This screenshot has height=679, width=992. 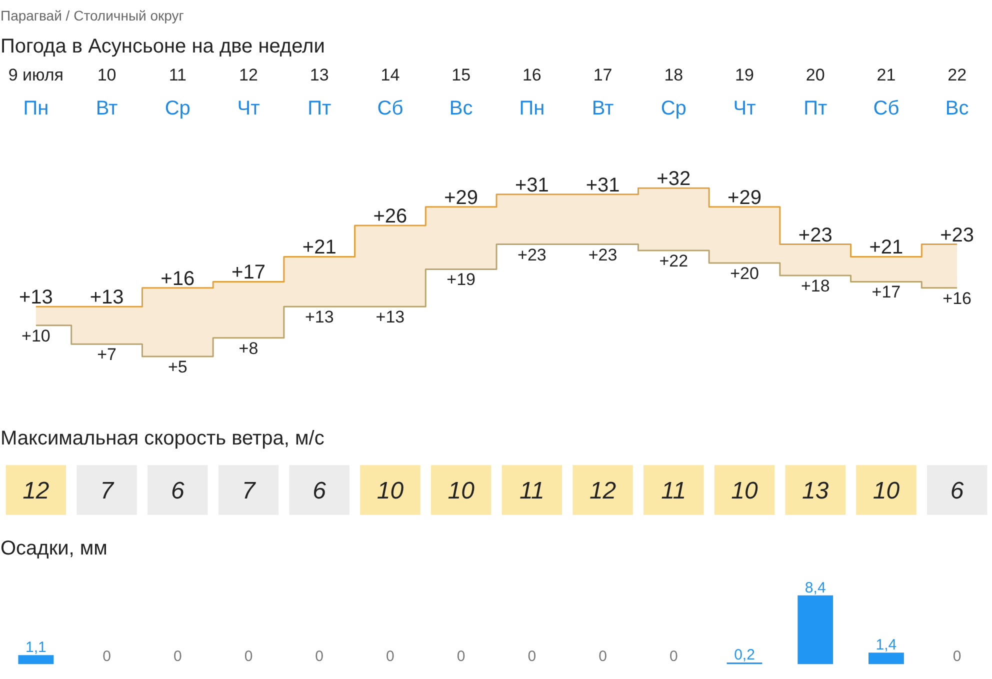 What do you see at coordinates (390, 75) in the screenshot?
I see `x-tick-label: 14` at bounding box center [390, 75].